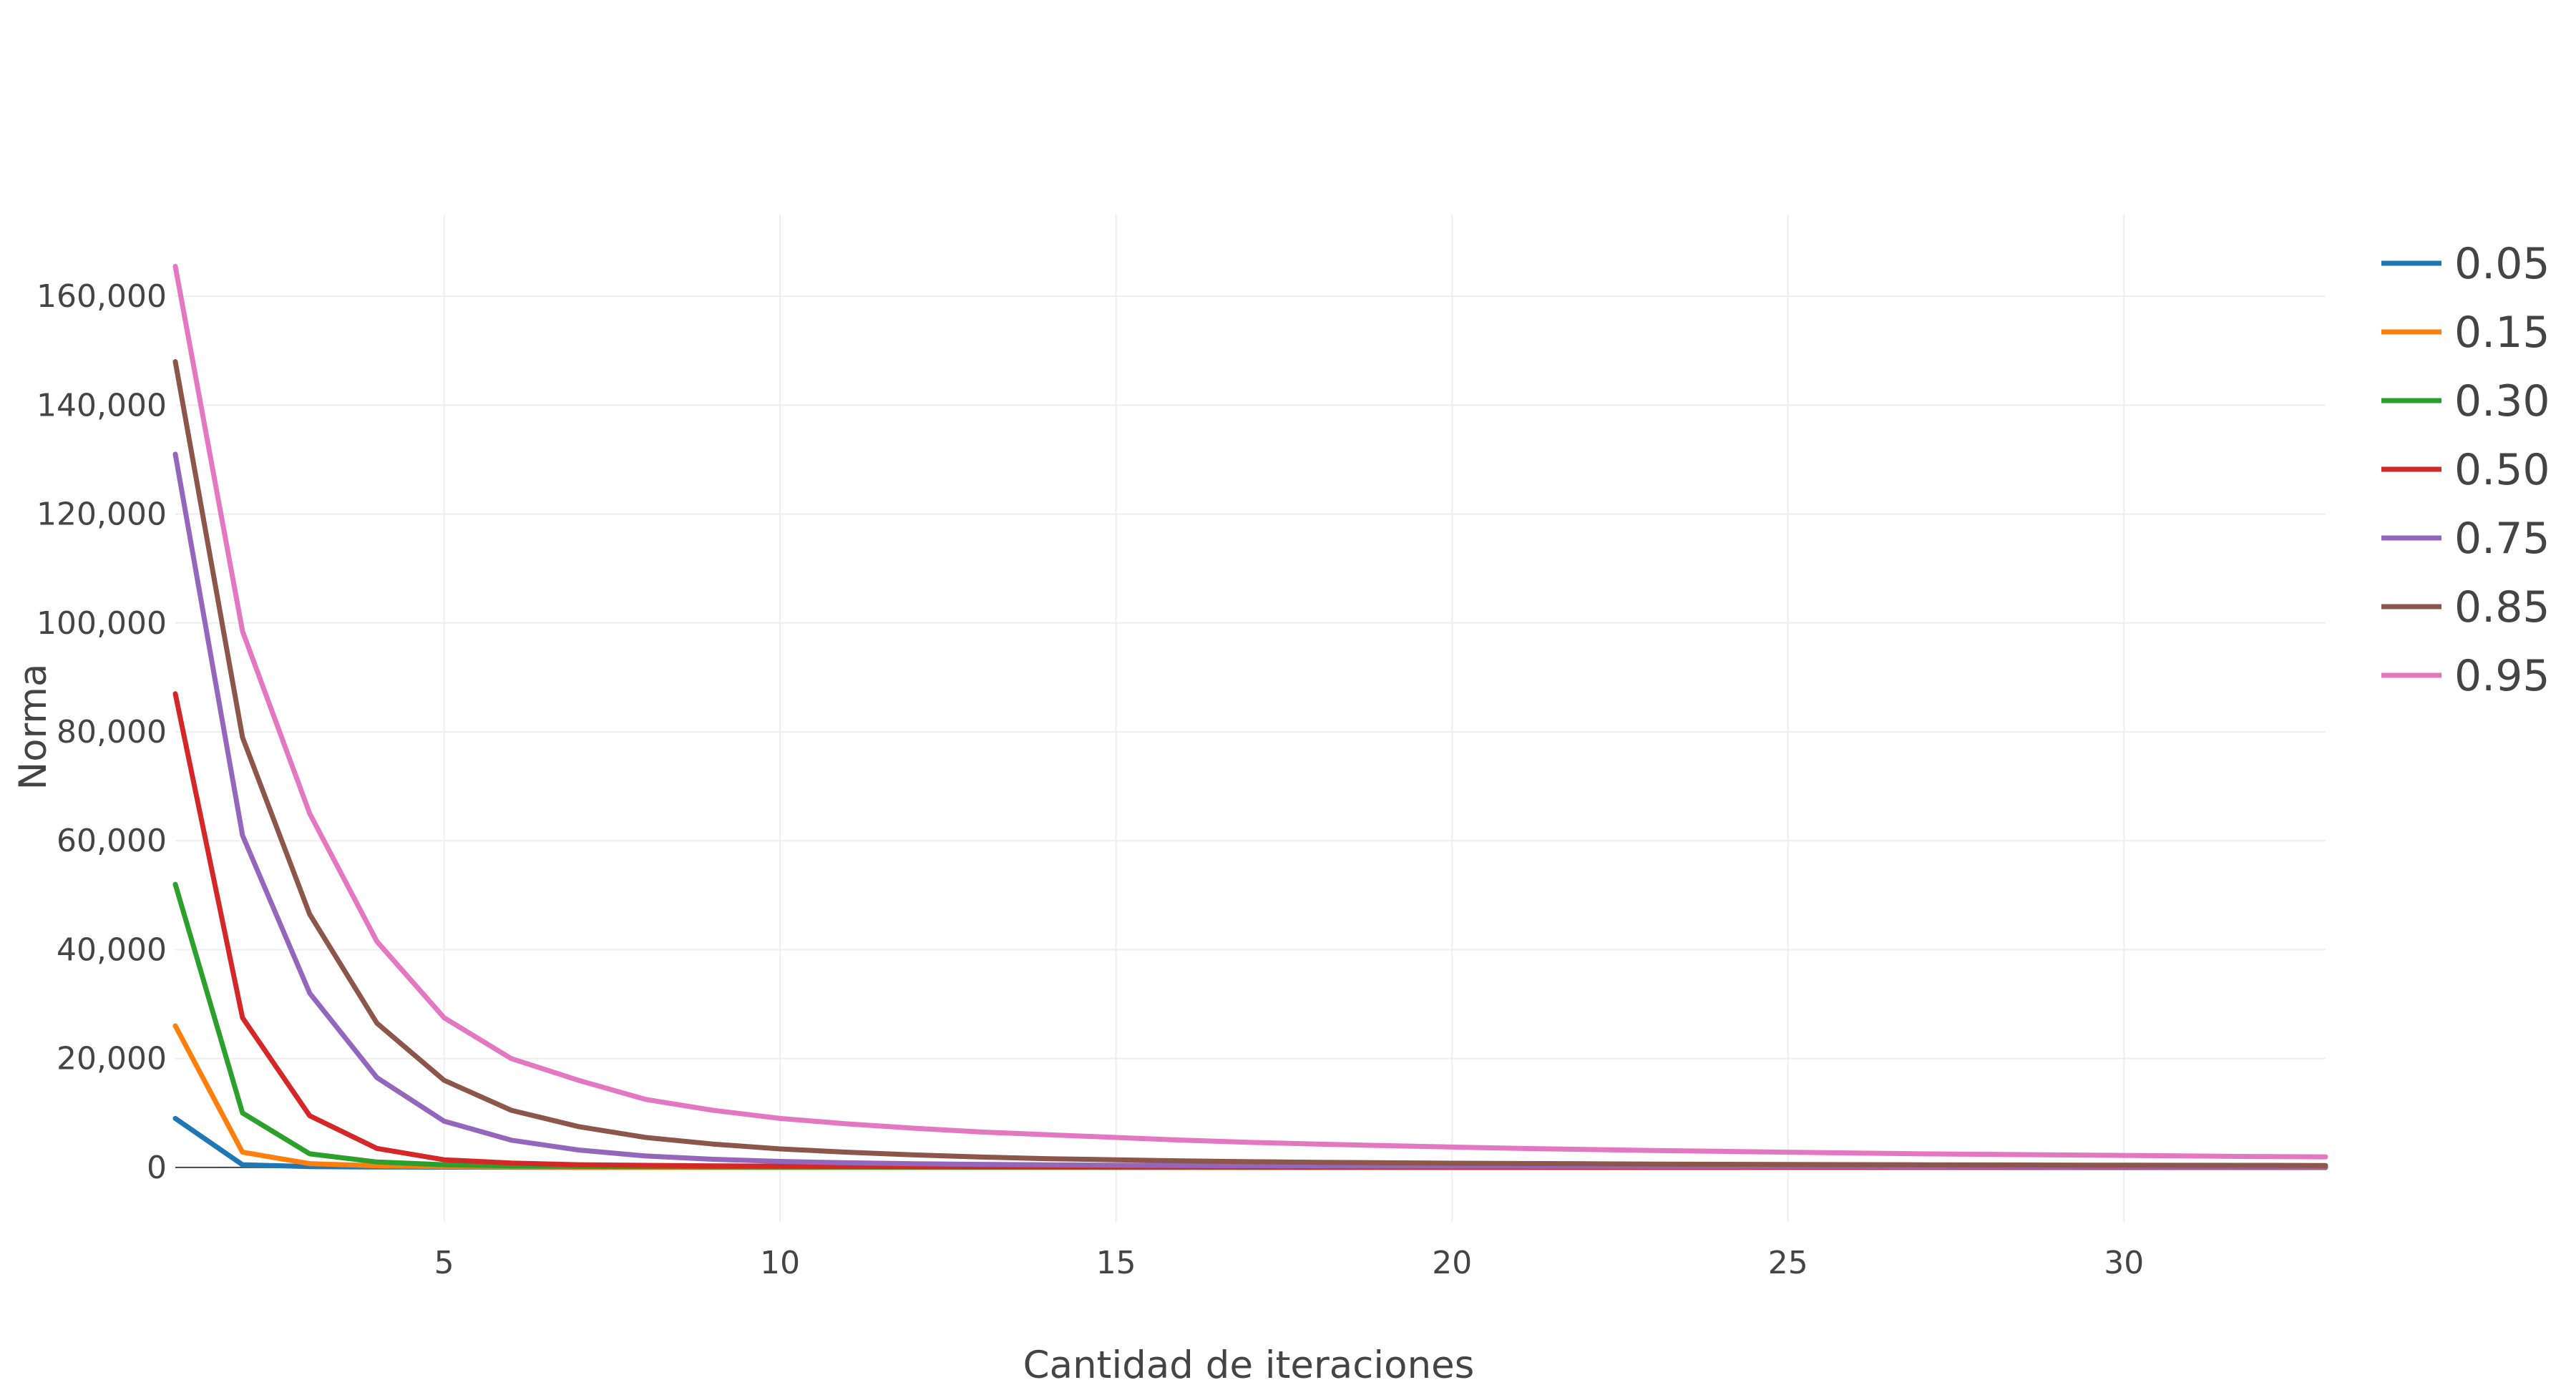  What do you see at coordinates (101, 297) in the screenshot?
I see `y-tick-label: 160,000` at bounding box center [101, 297].